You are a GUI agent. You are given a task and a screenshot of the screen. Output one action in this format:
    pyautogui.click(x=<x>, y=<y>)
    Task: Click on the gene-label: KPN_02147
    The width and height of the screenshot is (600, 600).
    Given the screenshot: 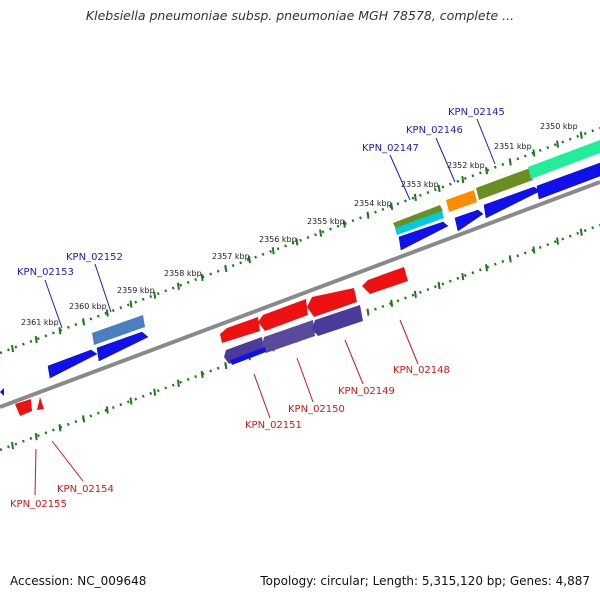 What is the action you would take?
    pyautogui.click(x=390, y=148)
    